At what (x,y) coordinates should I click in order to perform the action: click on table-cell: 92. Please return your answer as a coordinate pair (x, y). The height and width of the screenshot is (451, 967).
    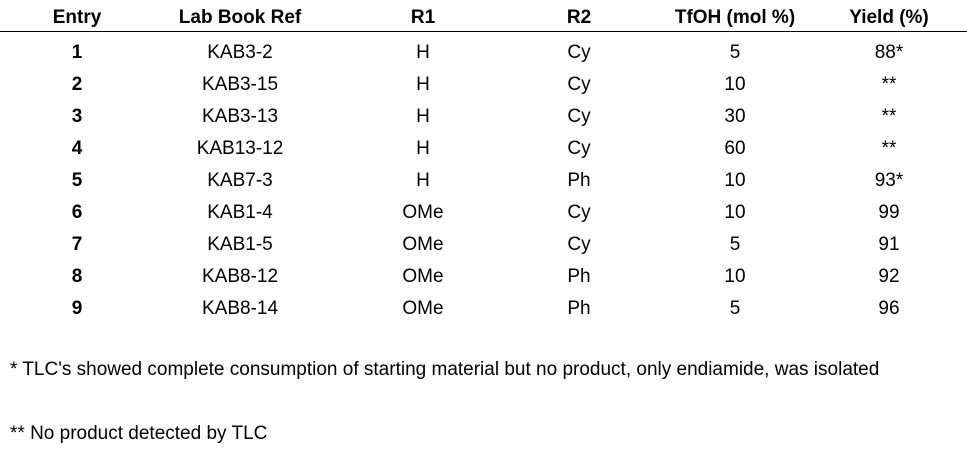
    Looking at the image, I should click on (889, 276).